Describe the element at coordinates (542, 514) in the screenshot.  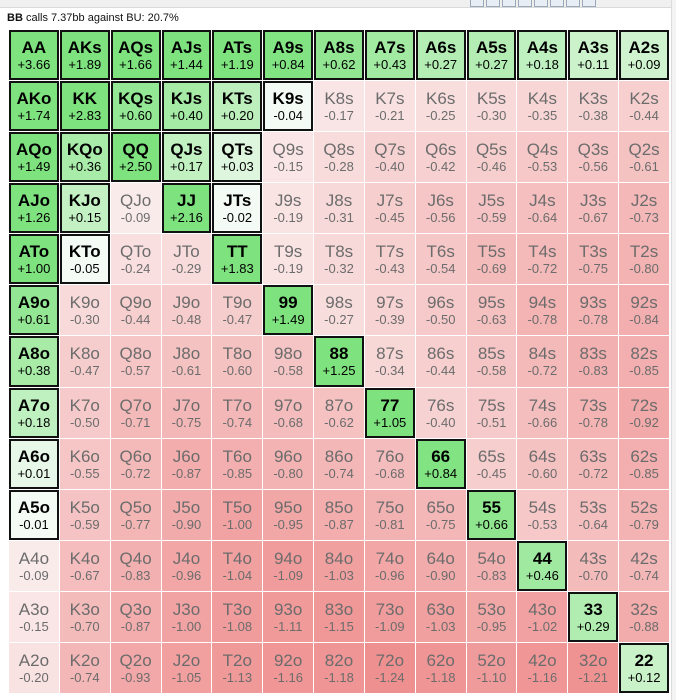
I see `hand-cell: 54s -0.53` at that location.